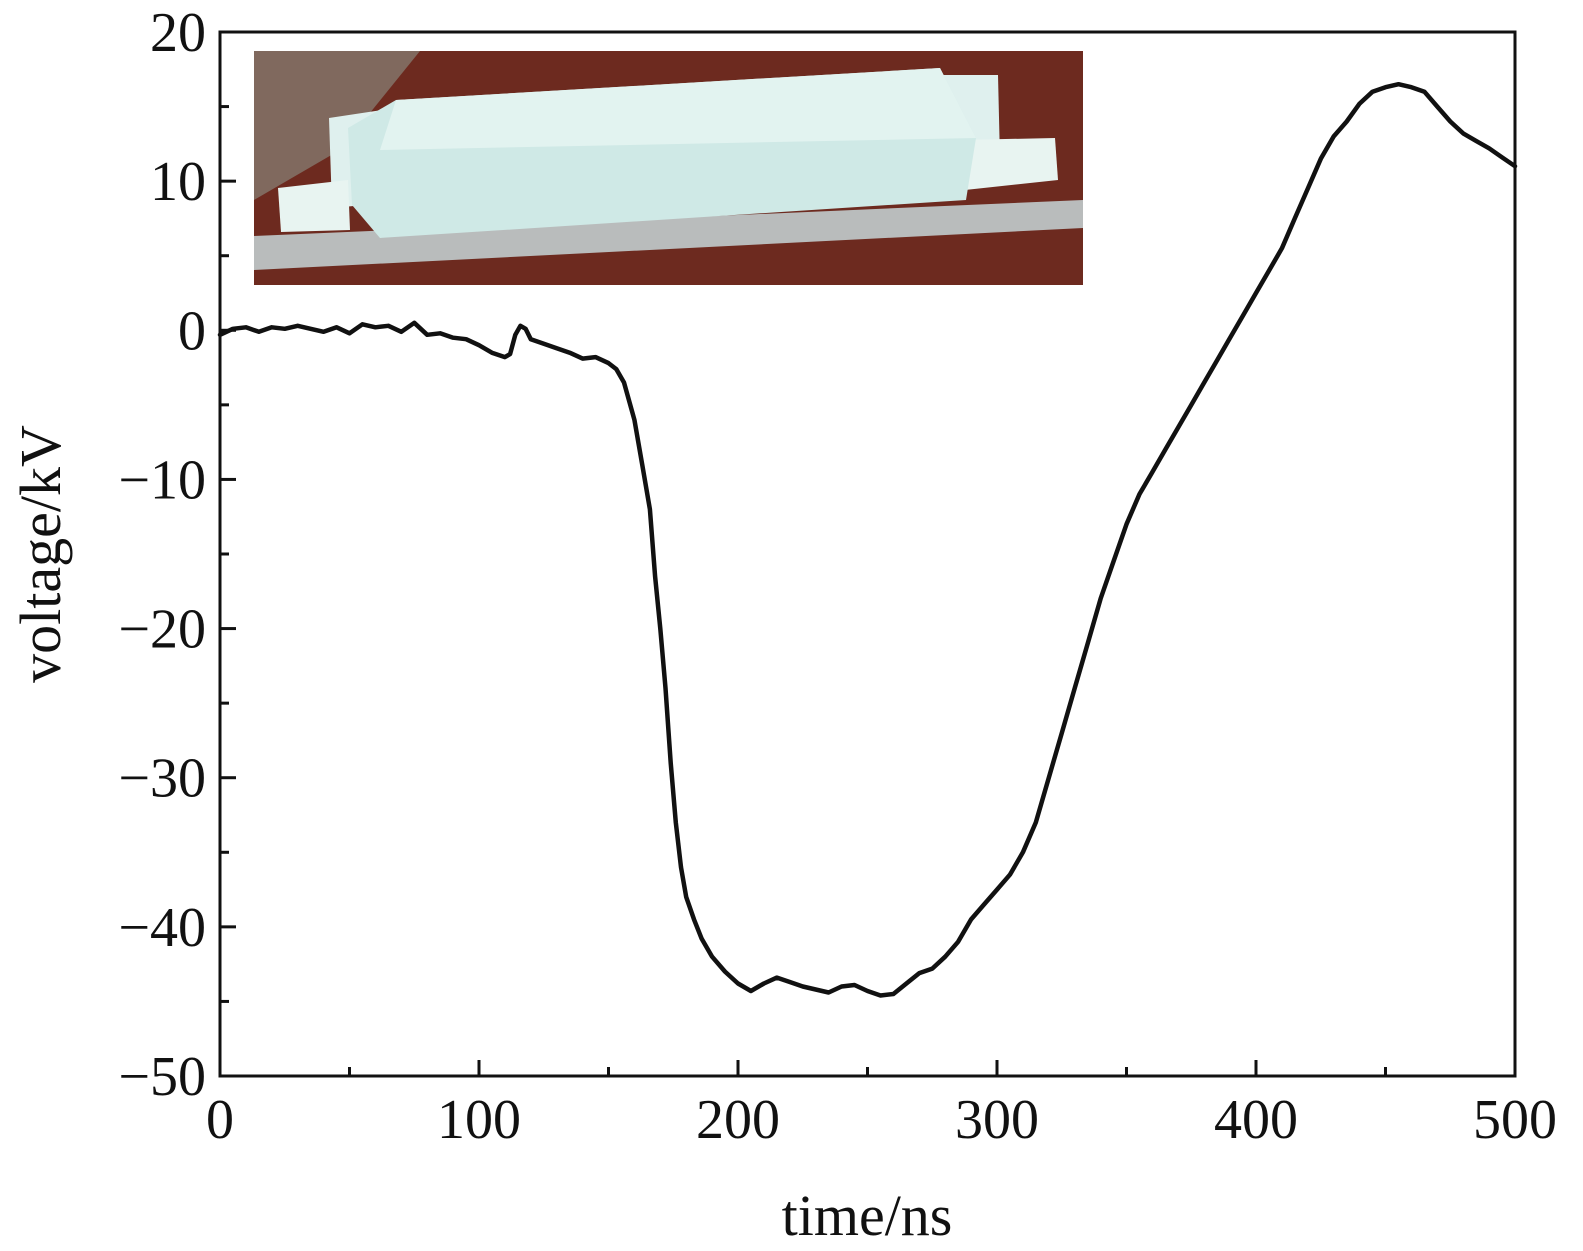 This screenshot has width=1583, height=1251. What do you see at coordinates (192, 331) in the screenshot?
I see `y-tick-label: 0` at bounding box center [192, 331].